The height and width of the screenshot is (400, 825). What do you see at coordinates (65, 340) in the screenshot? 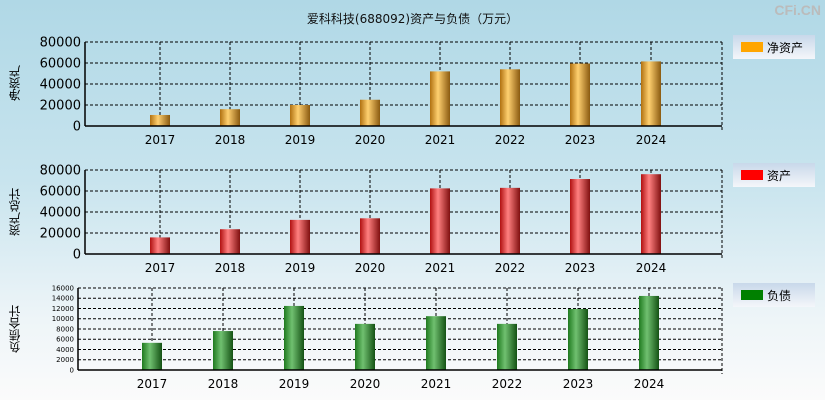
I see `y-tick-label: 6000` at bounding box center [65, 340].